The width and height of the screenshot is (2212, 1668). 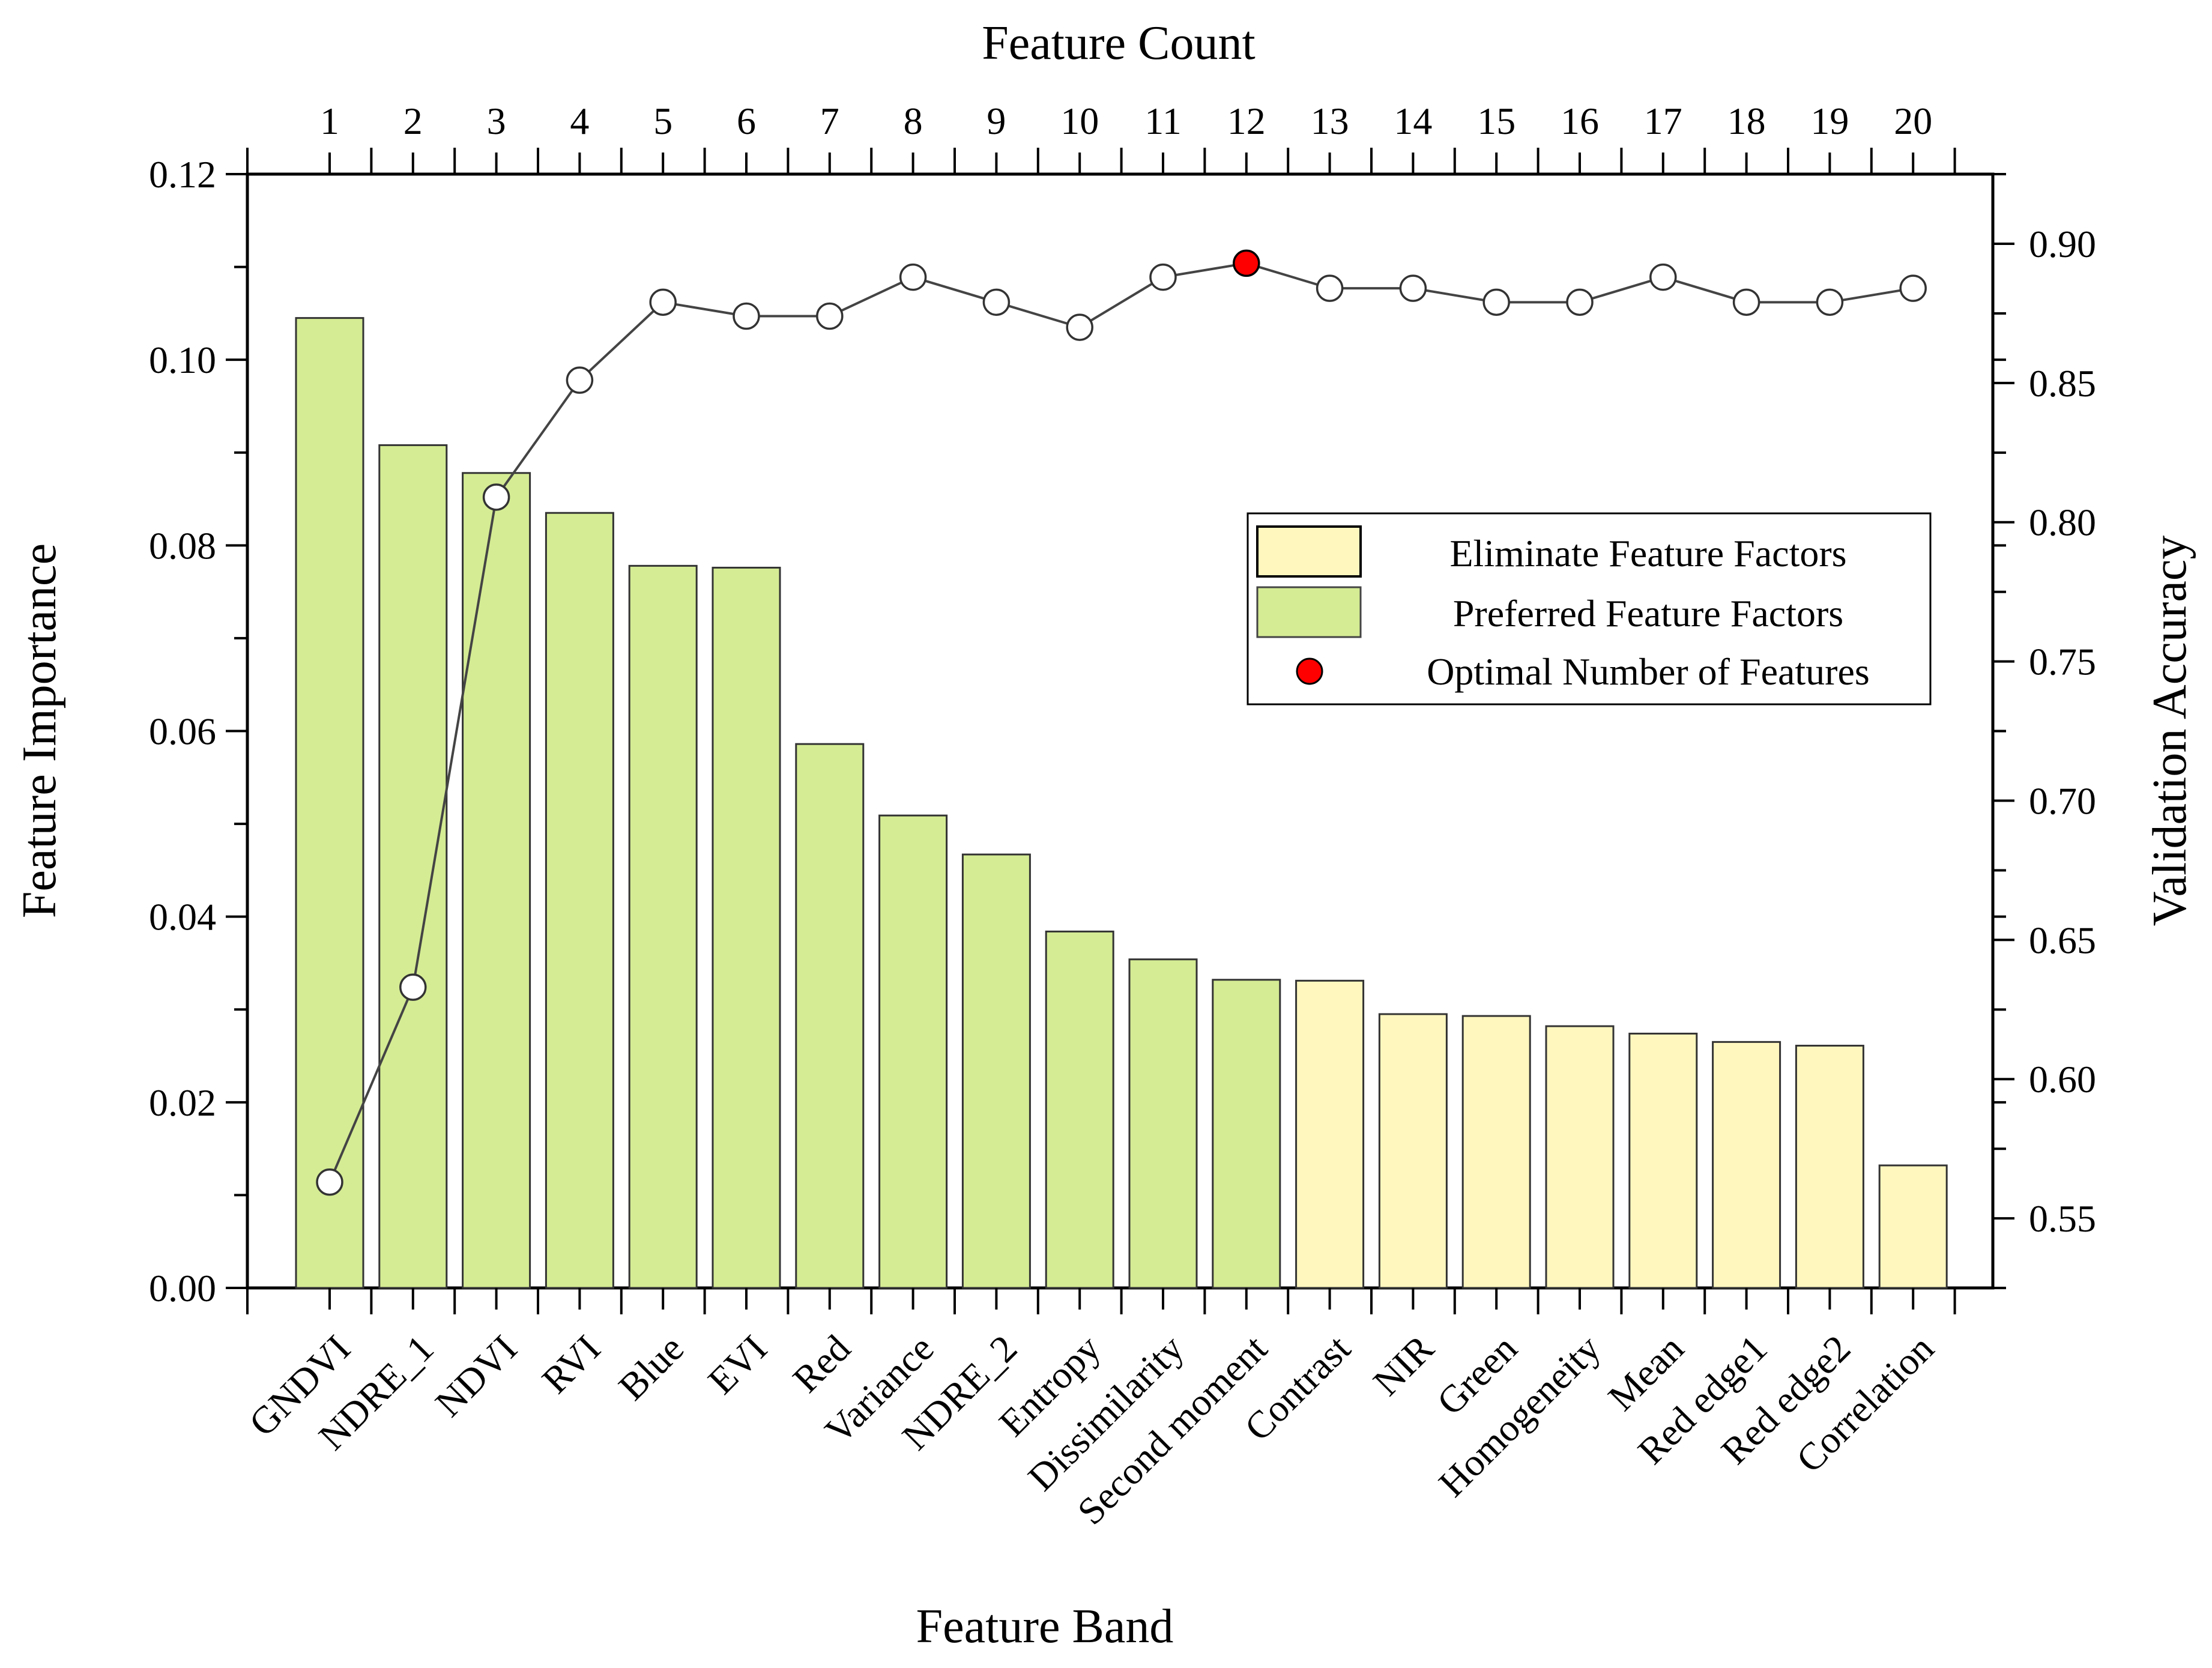 I want to click on x2-tick-label: 5, so click(x=663, y=121).